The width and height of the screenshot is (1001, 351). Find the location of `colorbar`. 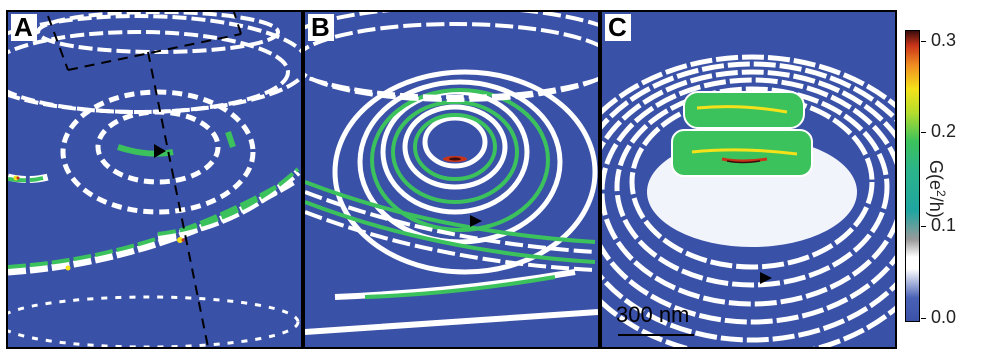

colorbar is located at coordinates (912, 176).